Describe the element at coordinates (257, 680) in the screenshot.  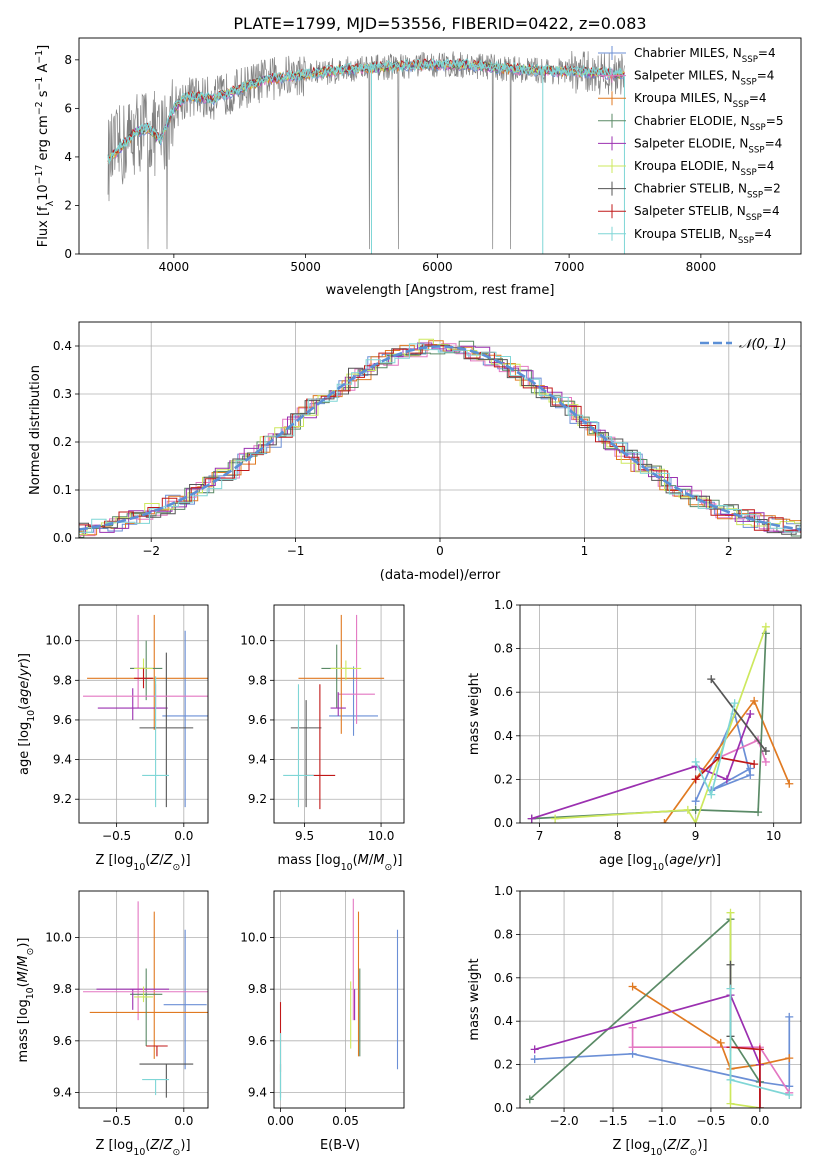
I see `age-vs-mass-ytick-label: 9.8` at that location.